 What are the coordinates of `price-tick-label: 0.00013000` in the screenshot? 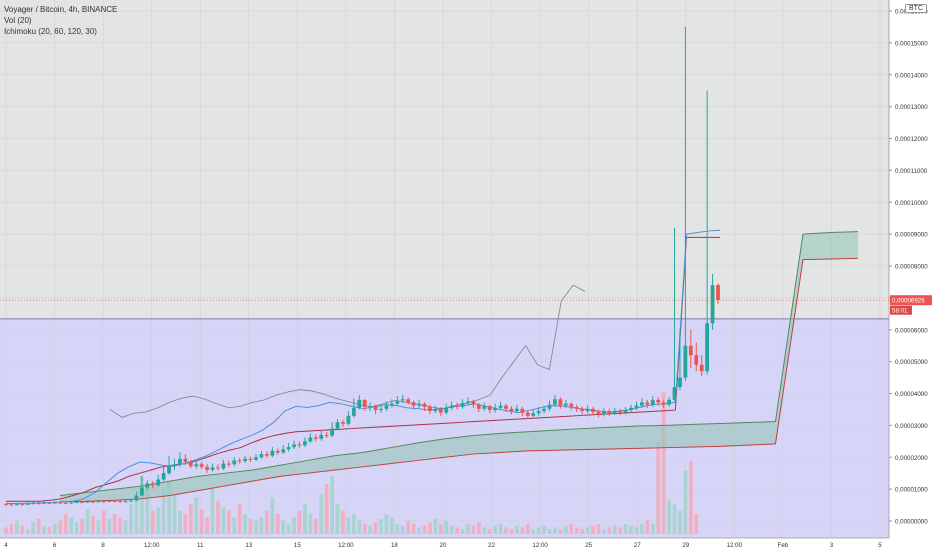 It's located at (911, 107).